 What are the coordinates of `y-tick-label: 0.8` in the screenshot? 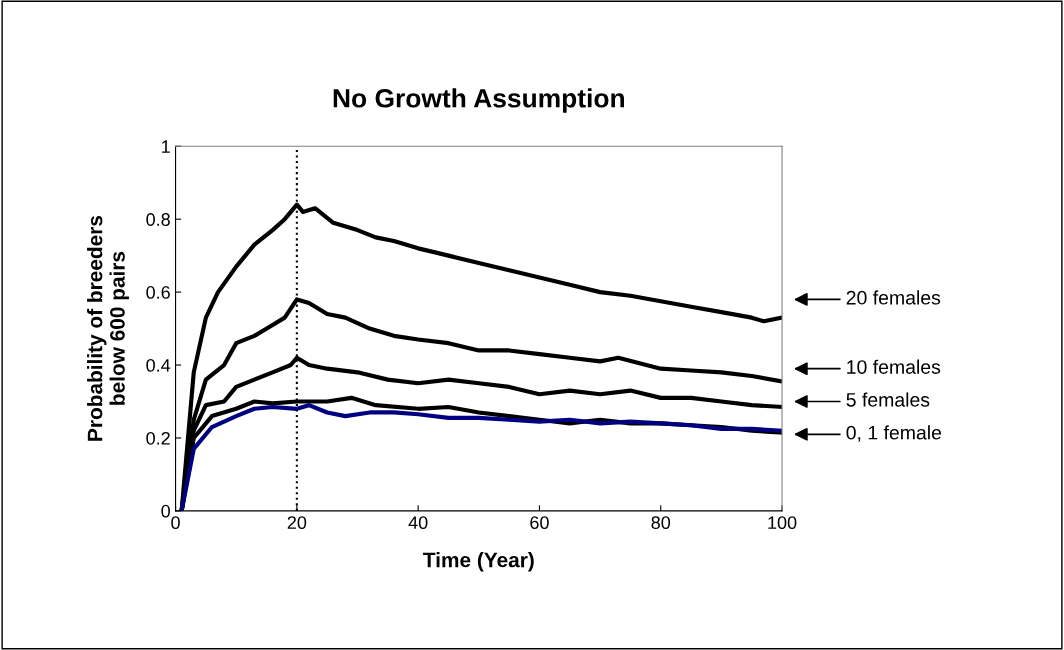 It's located at (158, 219).